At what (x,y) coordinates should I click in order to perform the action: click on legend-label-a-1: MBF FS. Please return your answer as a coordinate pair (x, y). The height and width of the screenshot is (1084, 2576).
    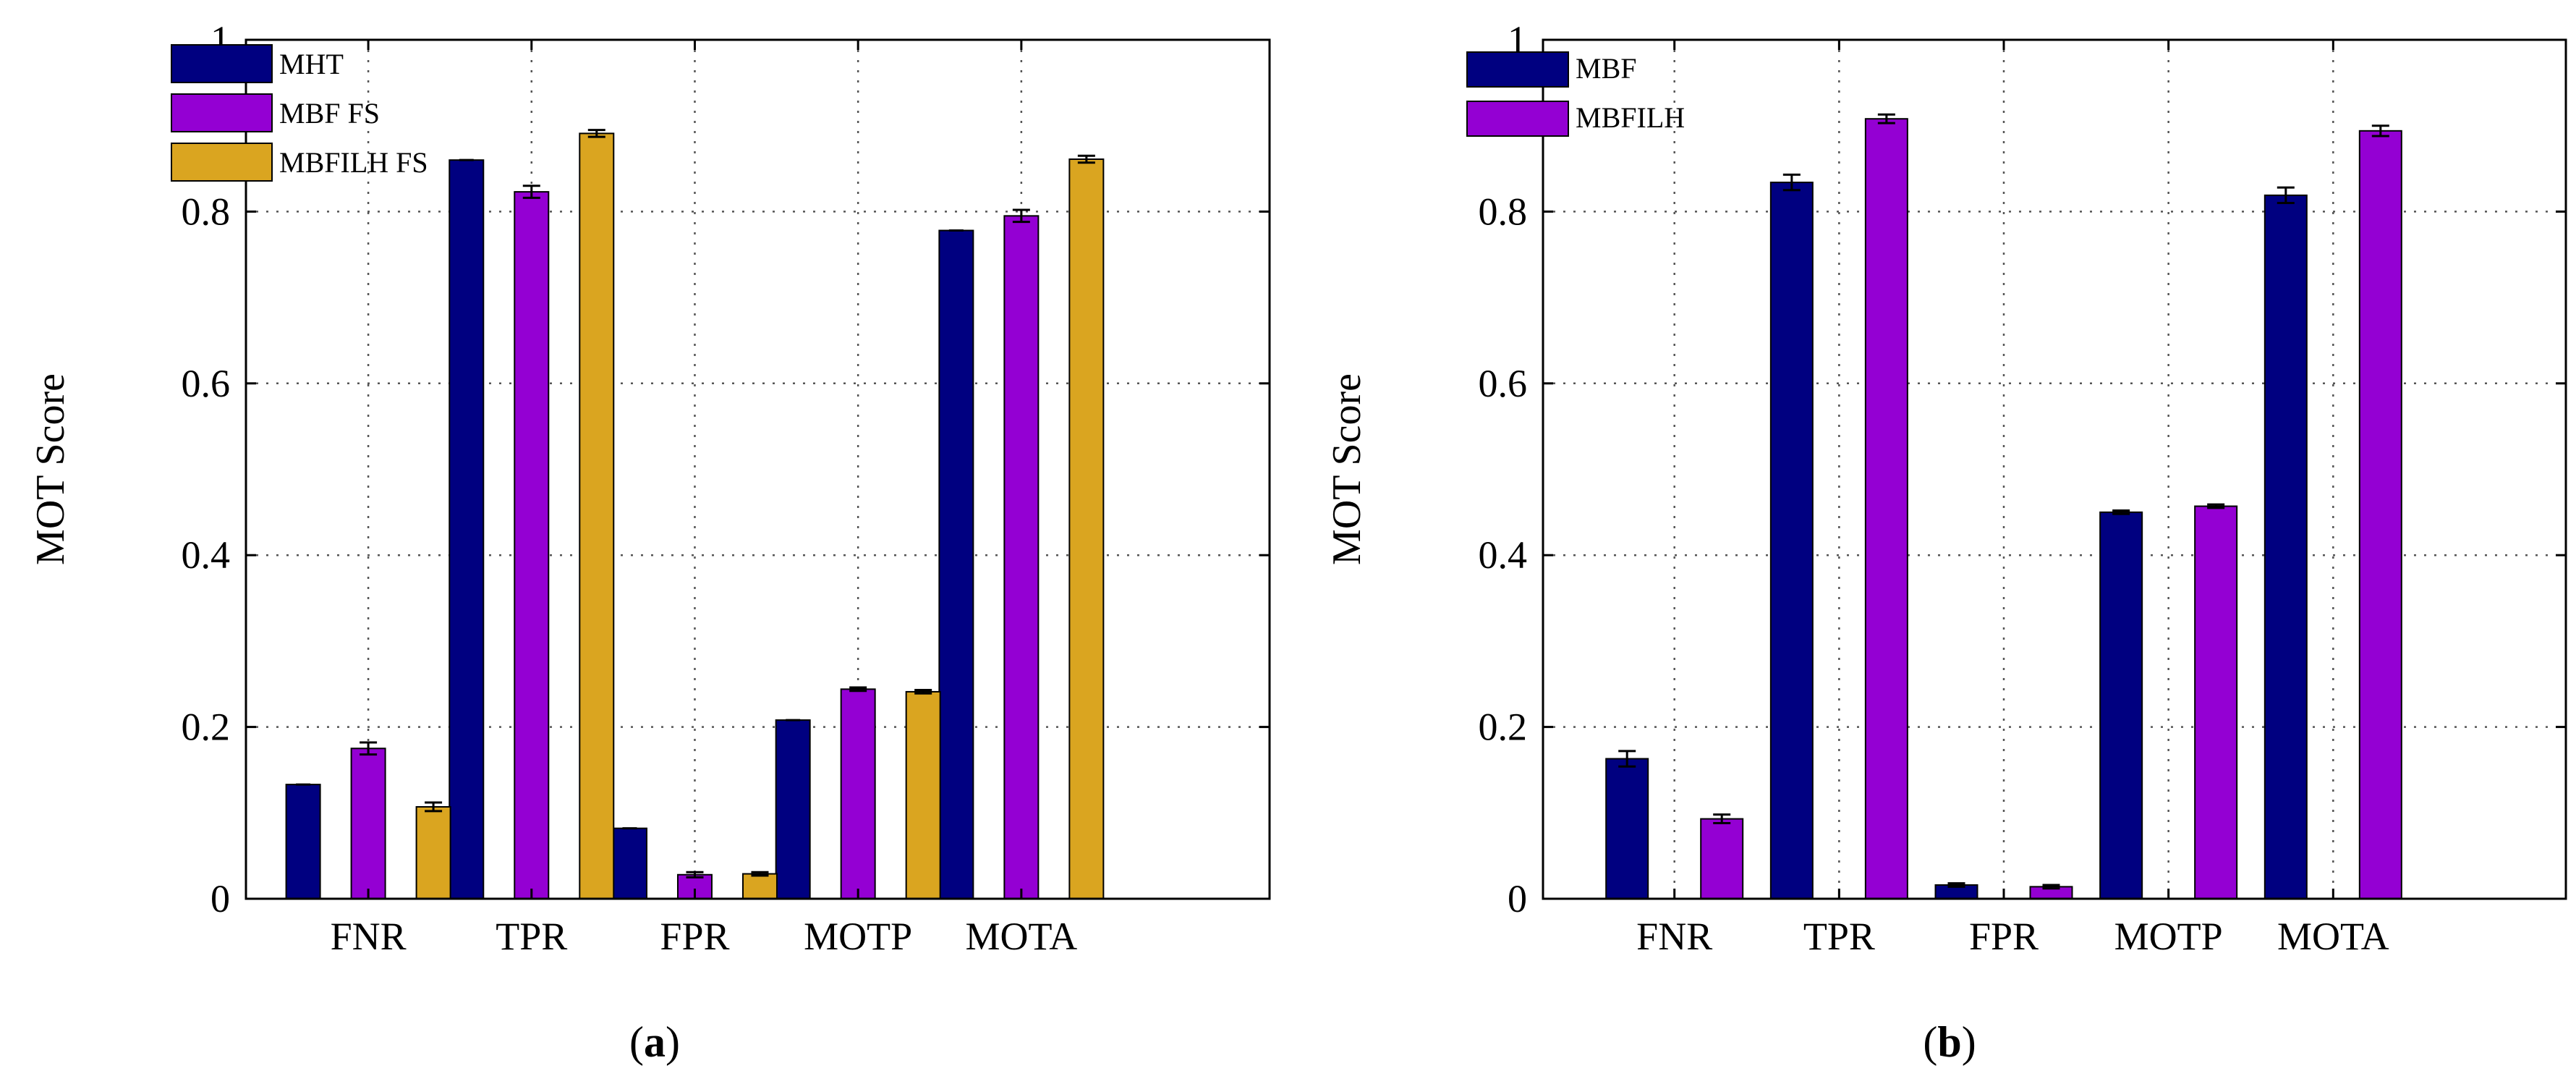
    Looking at the image, I should click on (329, 114).